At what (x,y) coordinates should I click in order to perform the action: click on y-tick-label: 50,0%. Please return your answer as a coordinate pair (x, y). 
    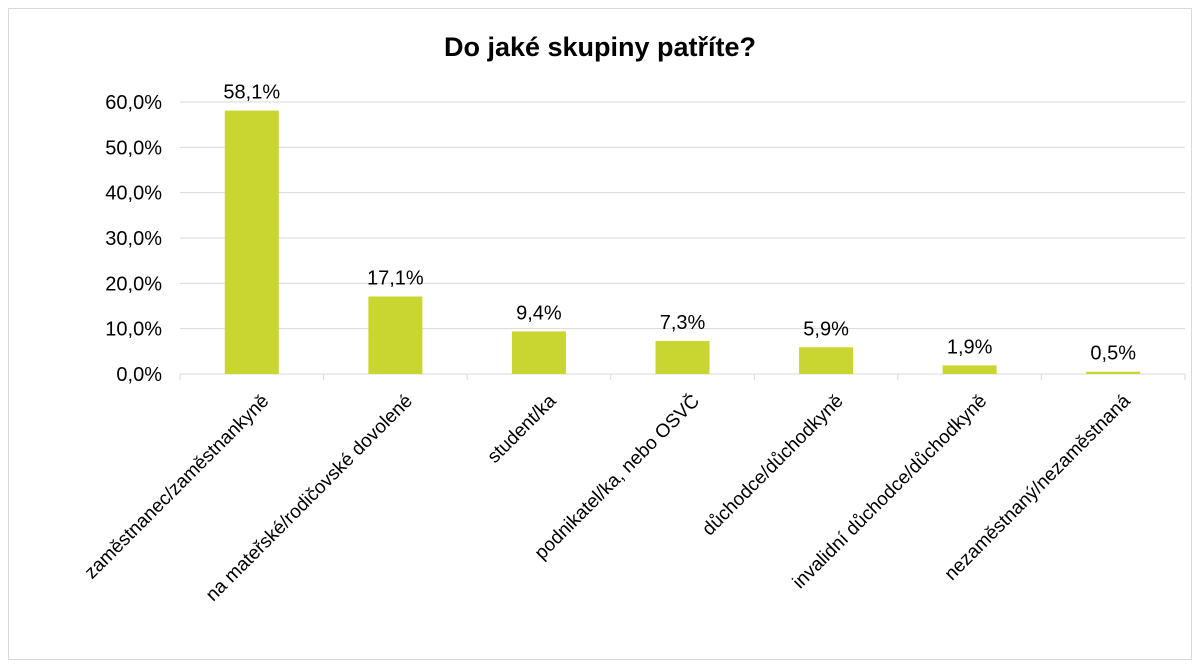
    Looking at the image, I should click on (133, 148).